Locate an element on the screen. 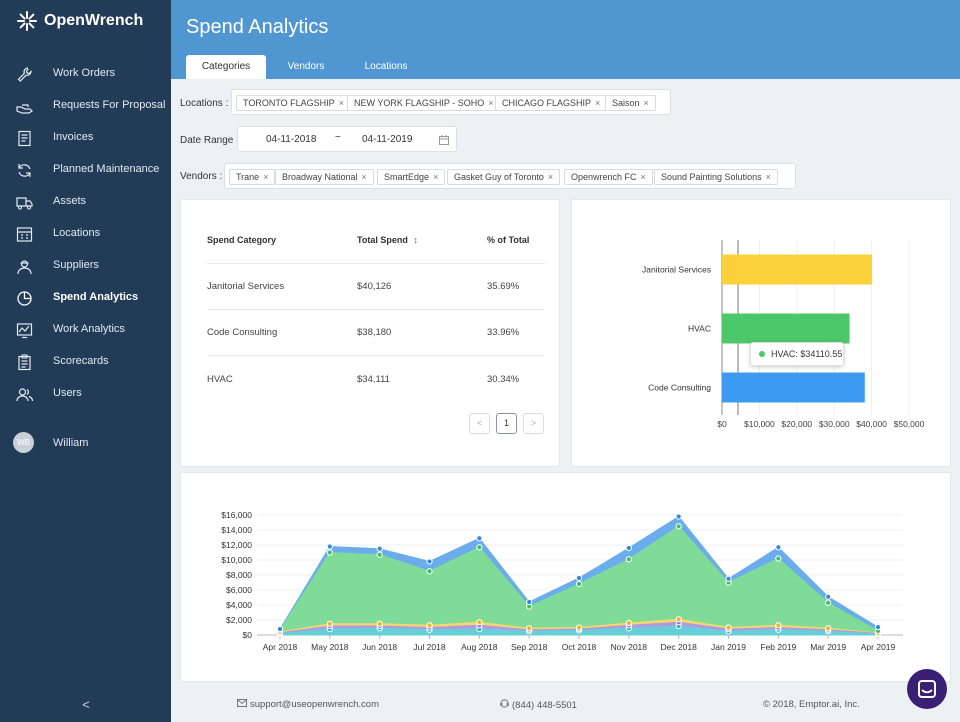 This screenshot has height=722, width=960. x-tick-label: $10,000 is located at coordinates (759, 424).